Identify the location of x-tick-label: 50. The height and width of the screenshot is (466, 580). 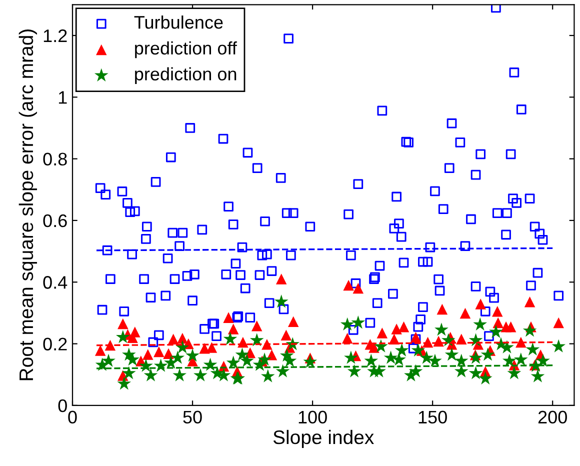
(192, 417).